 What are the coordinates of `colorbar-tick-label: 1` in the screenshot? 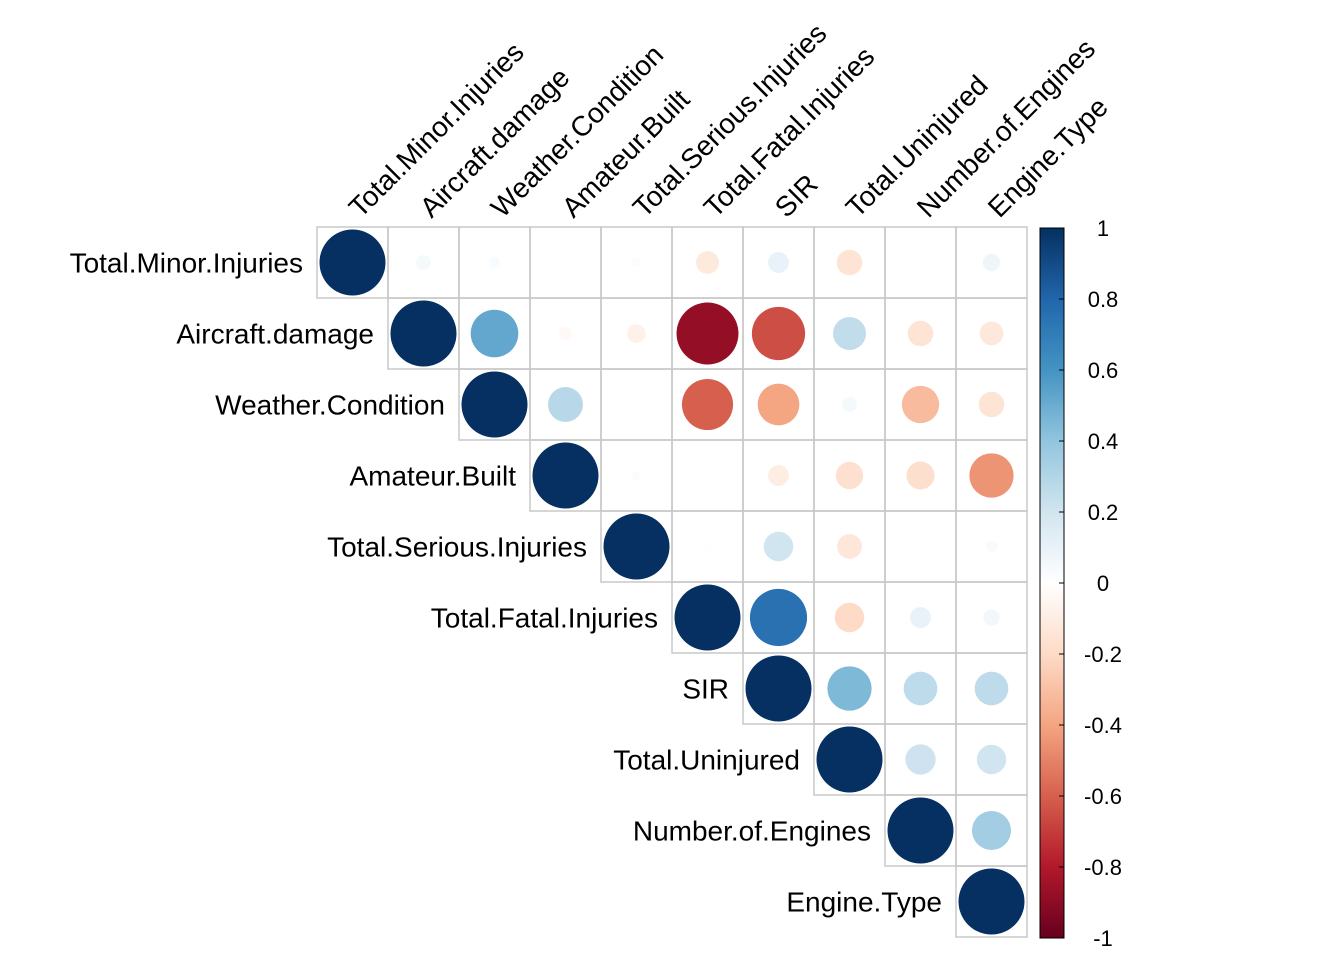 It's located at (1103, 228).